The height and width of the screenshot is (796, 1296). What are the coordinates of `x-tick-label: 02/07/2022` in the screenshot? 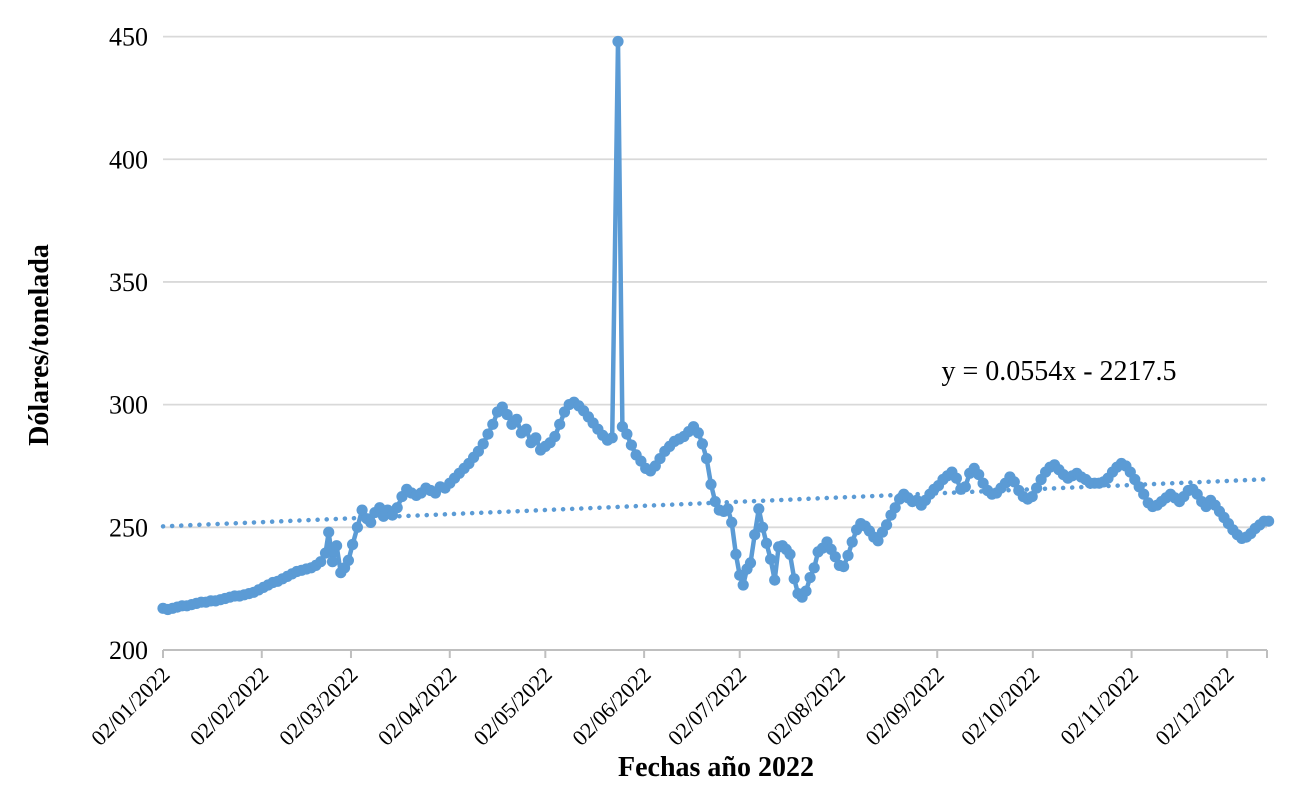 It's located at (707, 706).